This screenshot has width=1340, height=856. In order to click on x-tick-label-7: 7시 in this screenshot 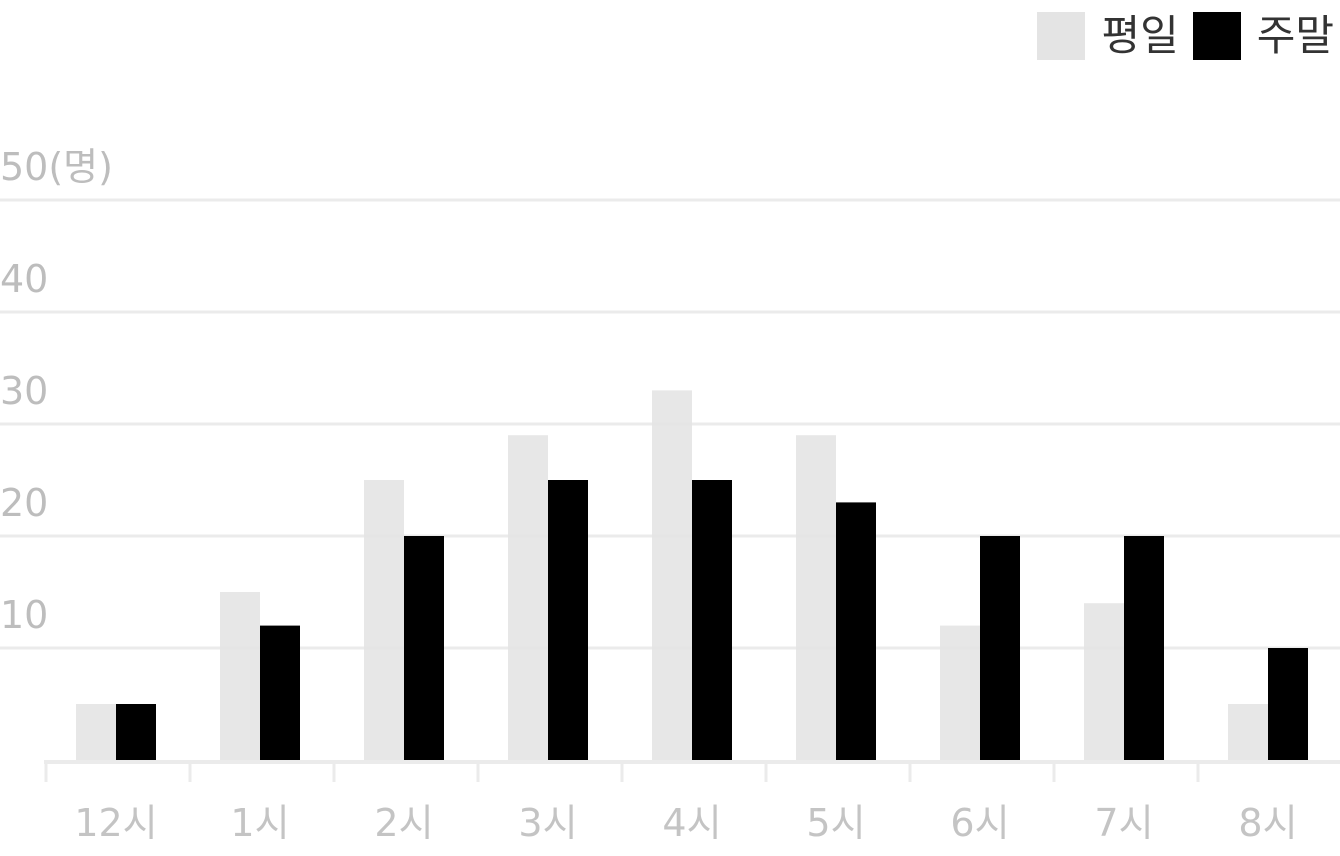, I will do `click(1123, 823)`.